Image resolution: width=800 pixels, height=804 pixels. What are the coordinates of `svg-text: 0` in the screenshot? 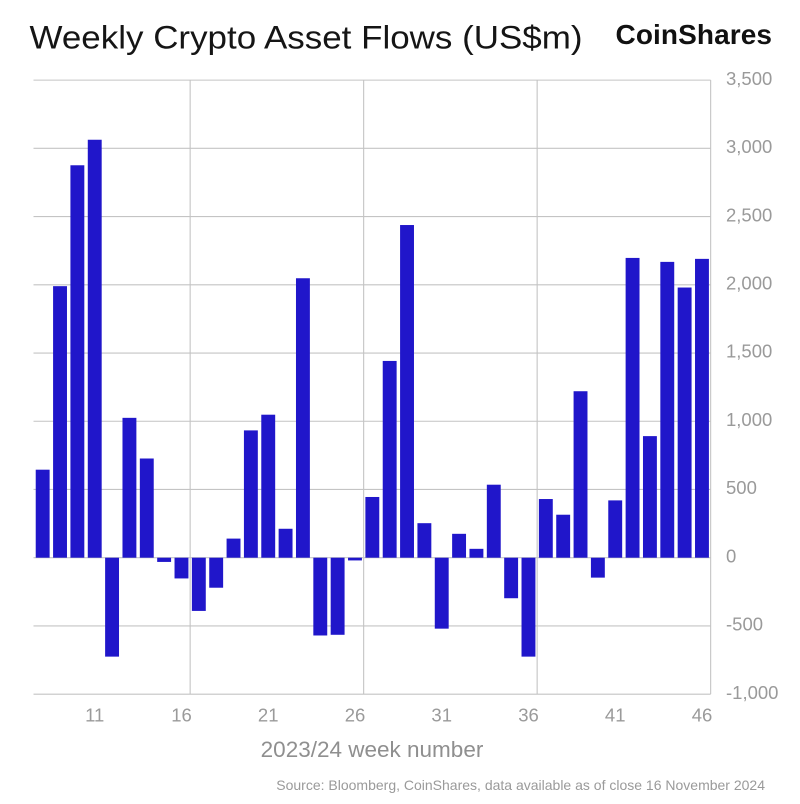 It's located at (731, 555).